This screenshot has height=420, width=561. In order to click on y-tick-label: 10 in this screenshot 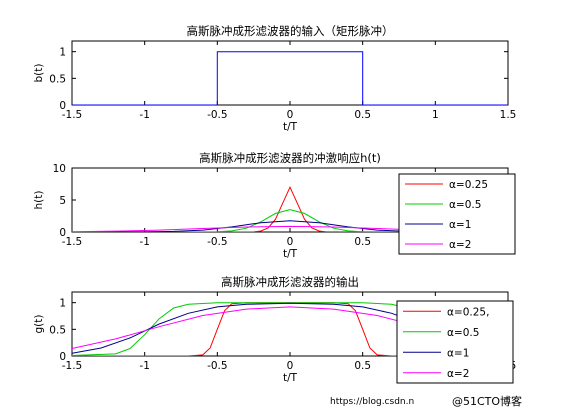, I will do `click(59, 169)`.